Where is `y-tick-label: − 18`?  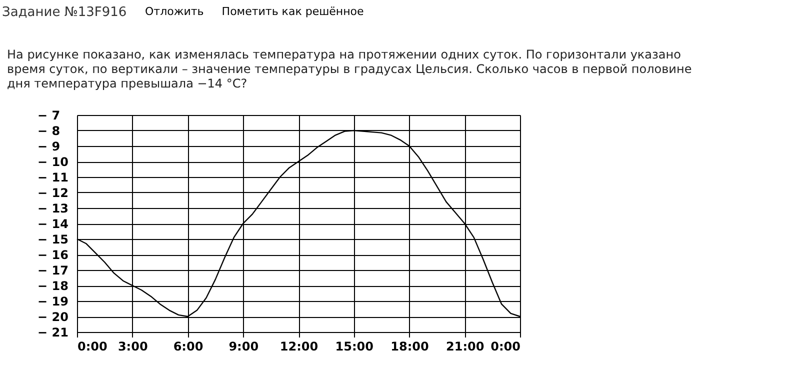 y-tick-label: − 18 is located at coordinates (53, 286).